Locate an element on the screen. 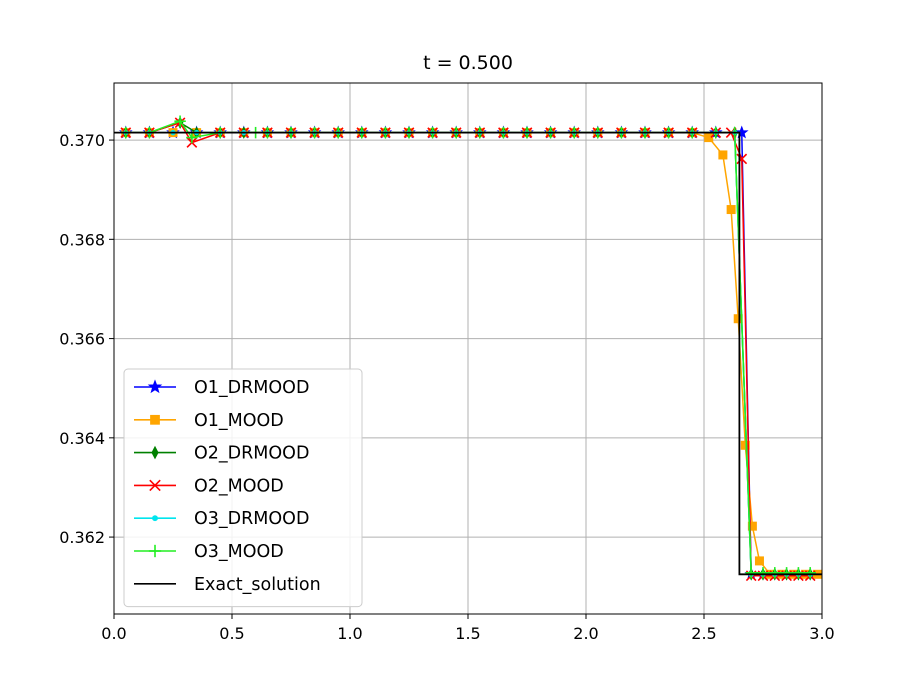 The height and width of the screenshot is (691, 914). y-tick-label: 0.364 is located at coordinates (82, 438).